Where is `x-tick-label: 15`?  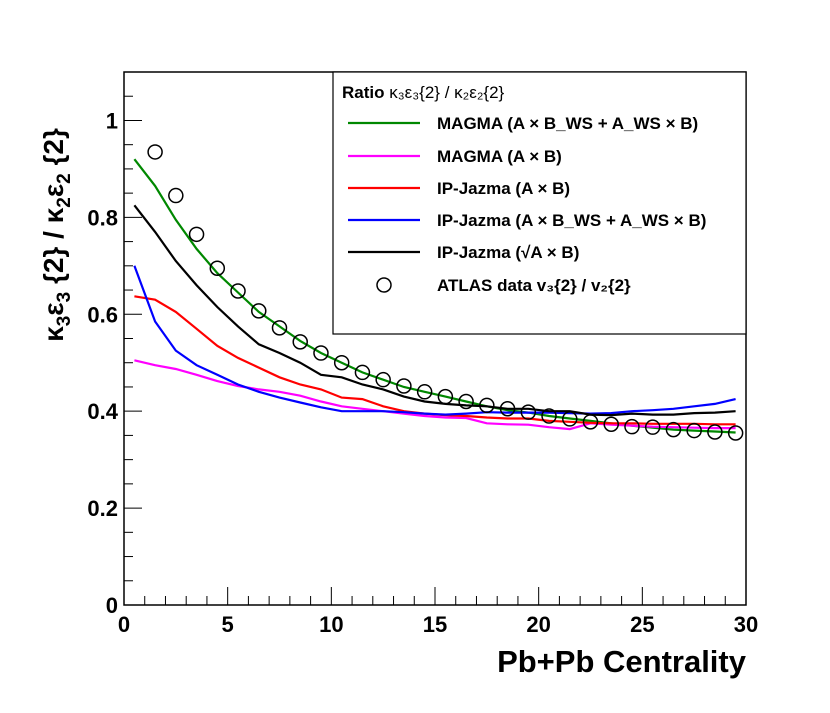
x-tick-label: 15 is located at coordinates (435, 624).